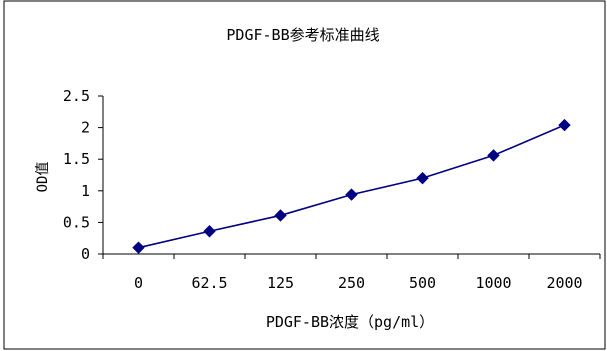 This screenshot has width=607, height=351. Describe the element at coordinates (85, 191) in the screenshot. I see `y-tick-label: 1` at that location.